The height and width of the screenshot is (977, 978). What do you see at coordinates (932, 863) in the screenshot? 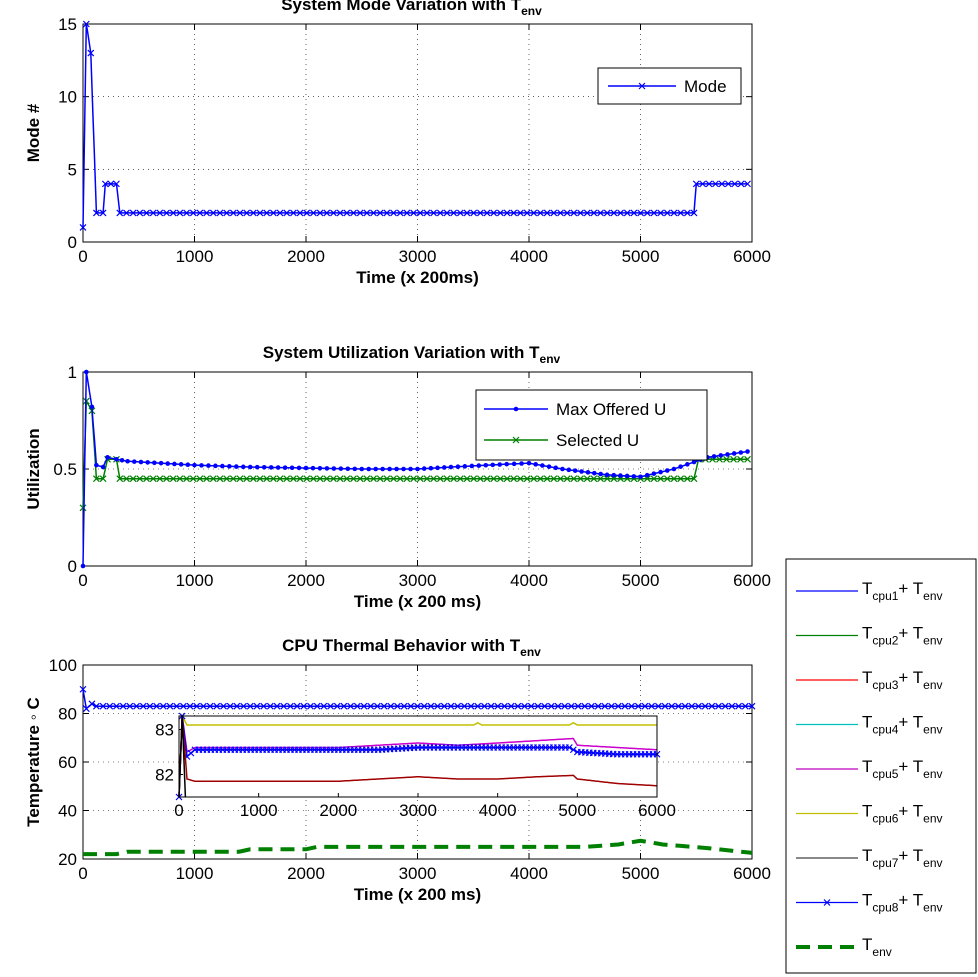
I see `legend-label-sub2: env` at bounding box center [932, 863].